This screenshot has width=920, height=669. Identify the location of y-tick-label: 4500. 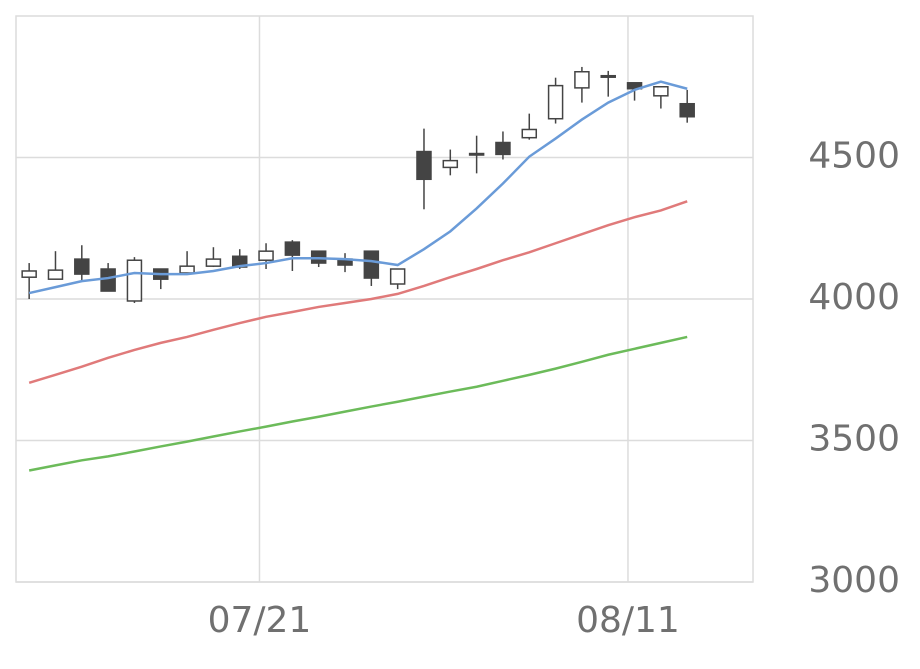
(854, 156).